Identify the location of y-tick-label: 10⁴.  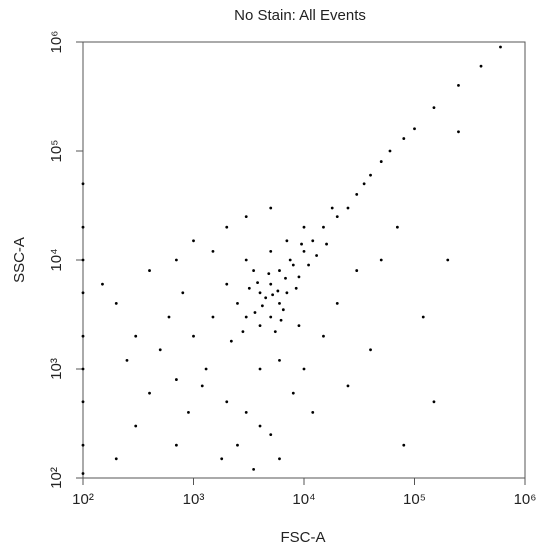
(56, 259).